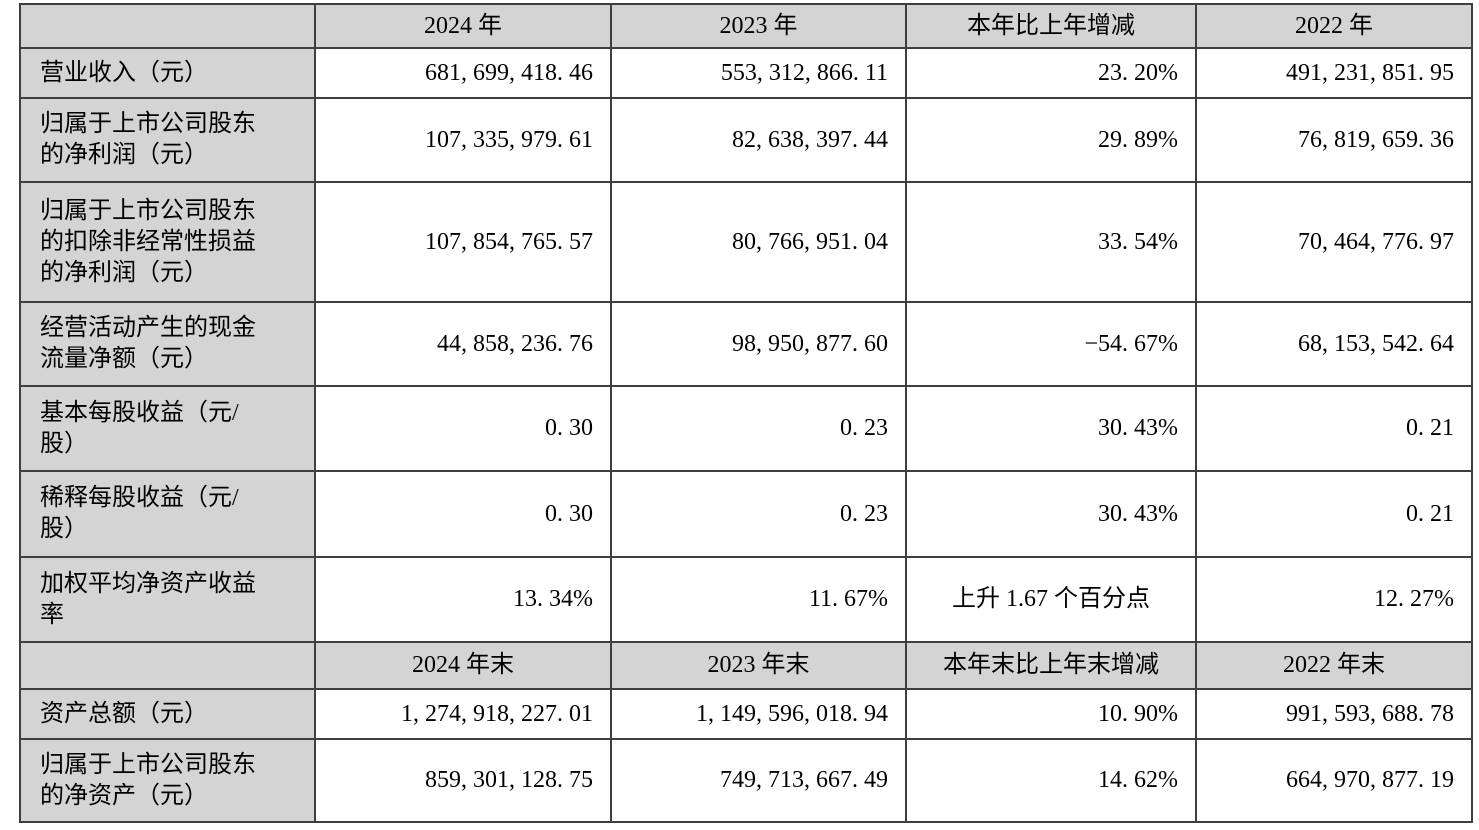  What do you see at coordinates (1334, 665) in the screenshot?
I see `header-2022-end: 2022 年末` at bounding box center [1334, 665].